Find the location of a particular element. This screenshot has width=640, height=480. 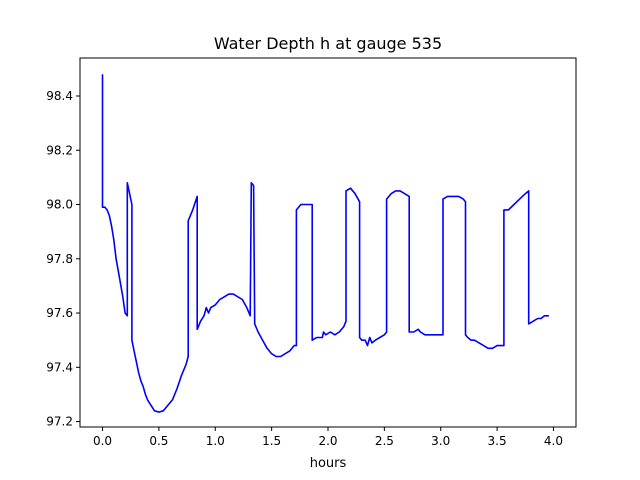

y-tick-label: 98.0 is located at coordinates (59, 205).